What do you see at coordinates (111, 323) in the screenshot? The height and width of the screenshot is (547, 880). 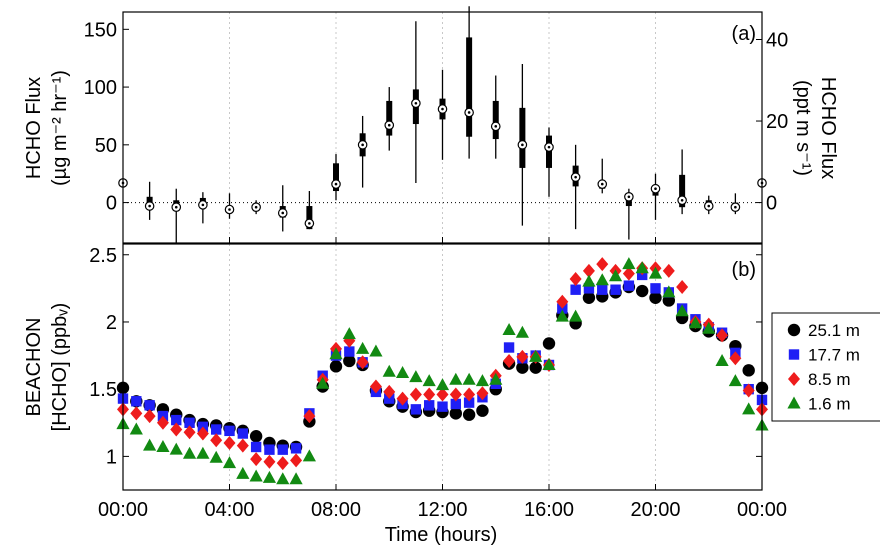 I see `conc-y-tick-label: 2` at bounding box center [111, 323].